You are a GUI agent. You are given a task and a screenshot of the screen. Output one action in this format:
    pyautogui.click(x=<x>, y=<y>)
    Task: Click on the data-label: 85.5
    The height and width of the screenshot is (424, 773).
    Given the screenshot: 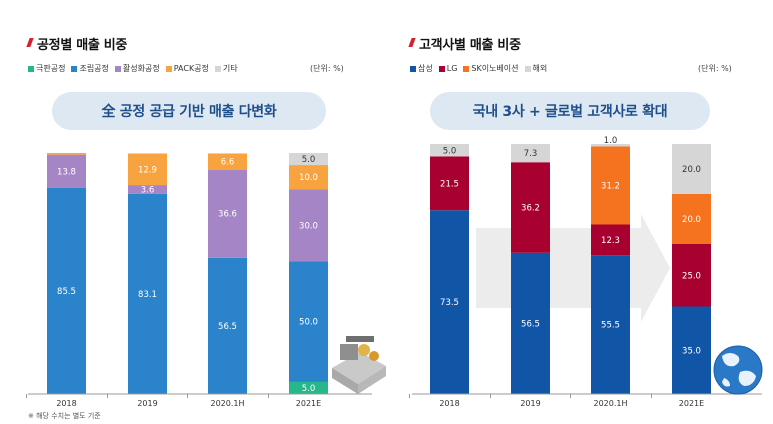 What is the action you would take?
    pyautogui.click(x=66, y=292)
    